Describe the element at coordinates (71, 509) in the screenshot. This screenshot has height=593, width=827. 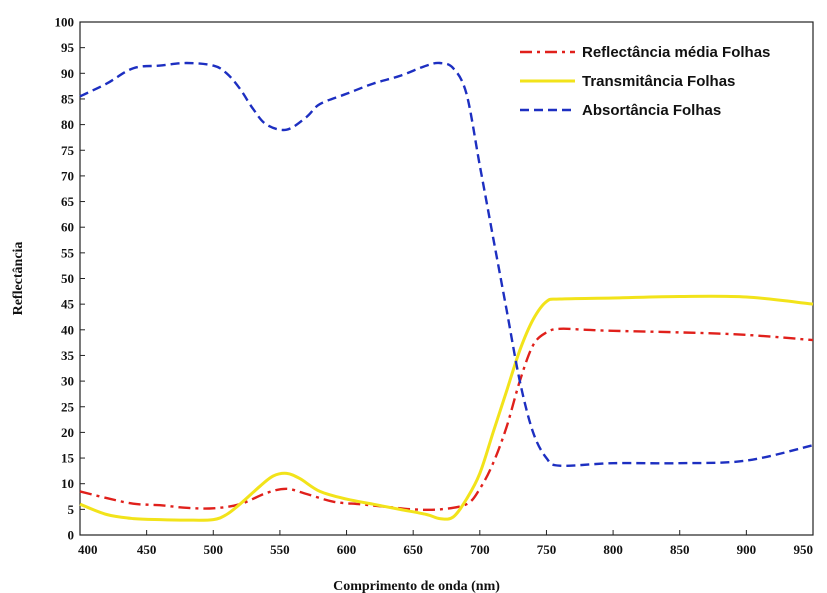
I see `y-tick-label: 5` at that location.